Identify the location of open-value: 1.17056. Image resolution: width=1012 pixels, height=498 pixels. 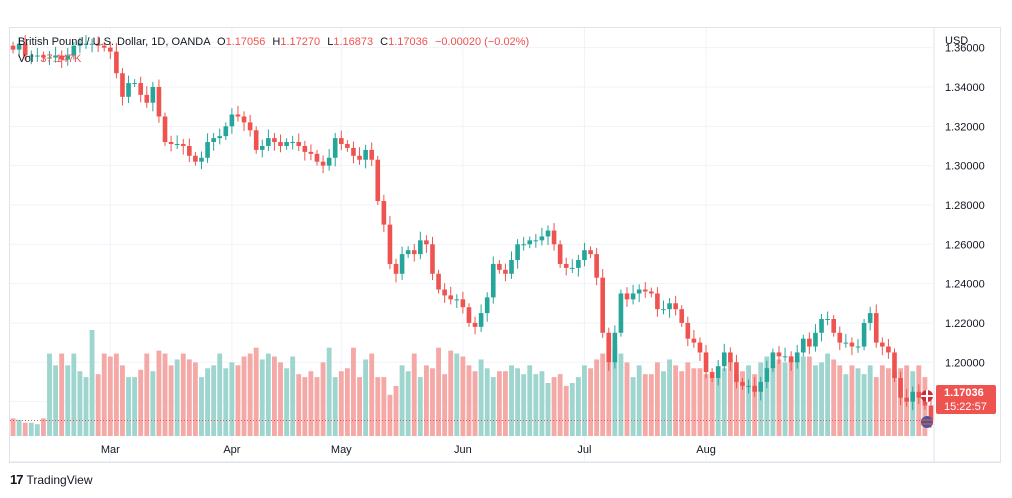
(245, 42).